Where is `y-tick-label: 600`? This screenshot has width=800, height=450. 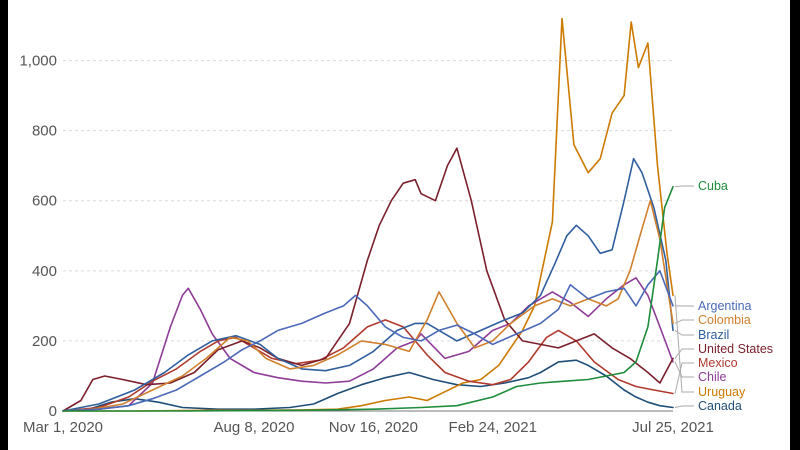
y-tick-label: 600 is located at coordinates (44, 201).